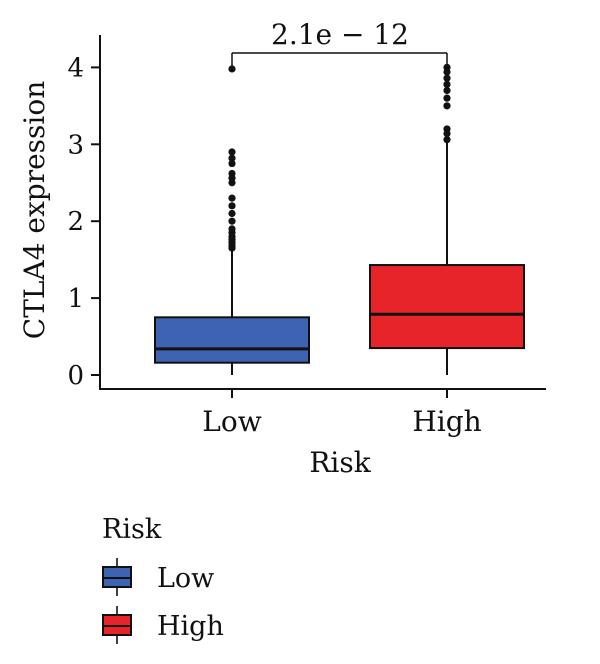  Describe the element at coordinates (446, 421) in the screenshot. I see `x-tick-label: High` at that location.